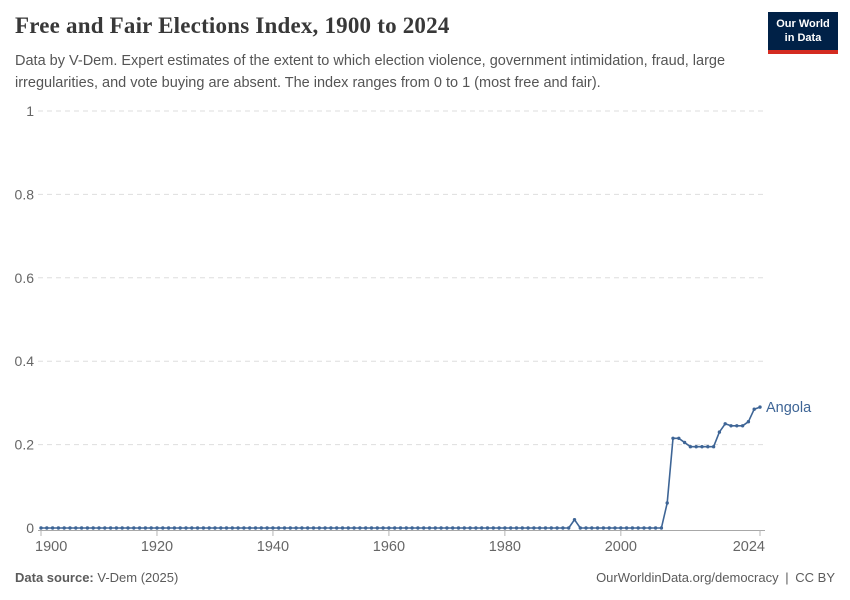  I want to click on data-source: Data source: V-Dem (2025), so click(96, 577).